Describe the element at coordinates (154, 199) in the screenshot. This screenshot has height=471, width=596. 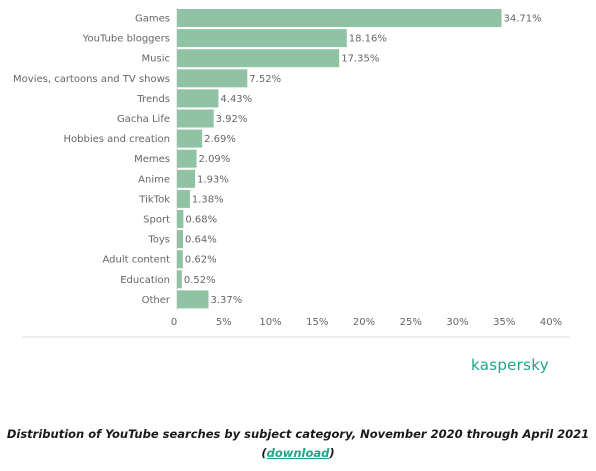
I see `category-label-tiktok: TikTok` at that location.